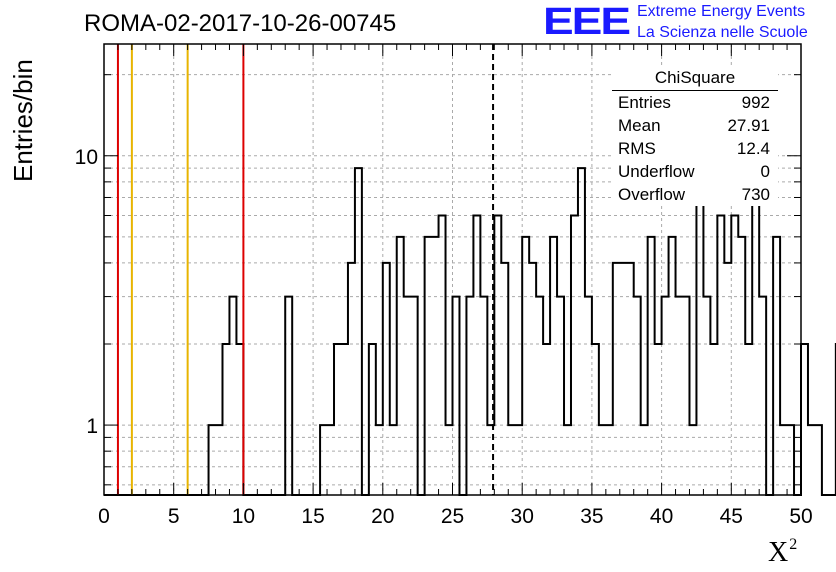 The height and width of the screenshot is (572, 836). Describe the element at coordinates (695, 148) in the screenshot. I see `stats-row-rms: RMS 12.4` at that location.